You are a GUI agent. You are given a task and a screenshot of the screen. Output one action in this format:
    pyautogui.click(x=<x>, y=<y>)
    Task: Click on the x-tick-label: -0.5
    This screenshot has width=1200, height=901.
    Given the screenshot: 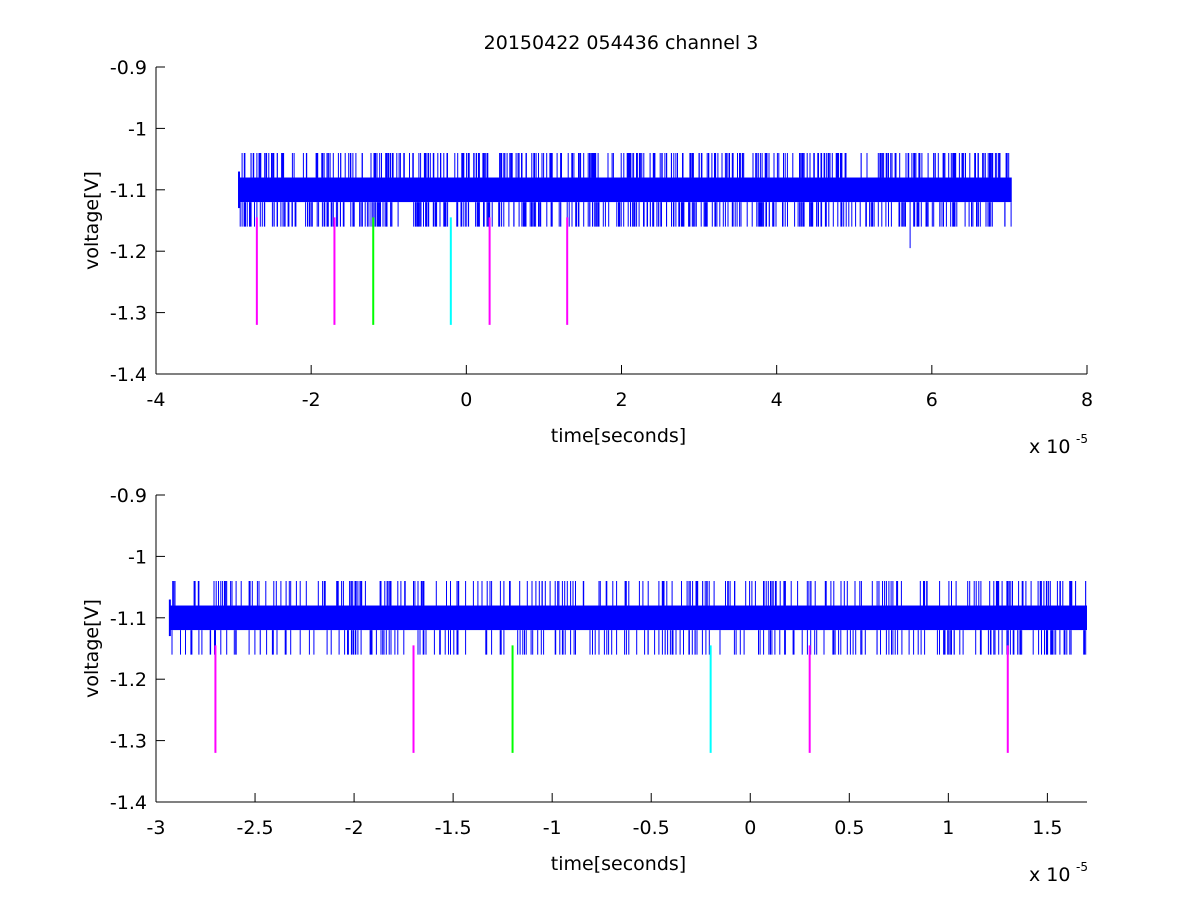 What is the action you would take?
    pyautogui.click(x=651, y=828)
    